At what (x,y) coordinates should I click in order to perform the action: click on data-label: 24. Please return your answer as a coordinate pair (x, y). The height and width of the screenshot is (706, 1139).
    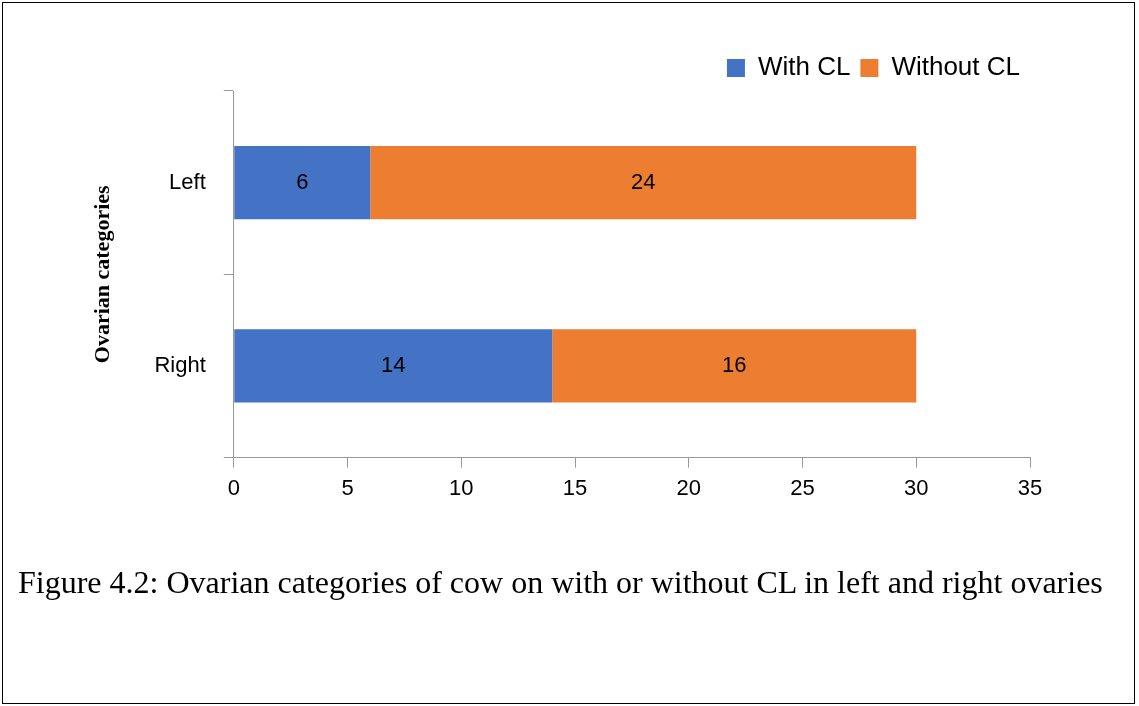
    Looking at the image, I should click on (643, 181).